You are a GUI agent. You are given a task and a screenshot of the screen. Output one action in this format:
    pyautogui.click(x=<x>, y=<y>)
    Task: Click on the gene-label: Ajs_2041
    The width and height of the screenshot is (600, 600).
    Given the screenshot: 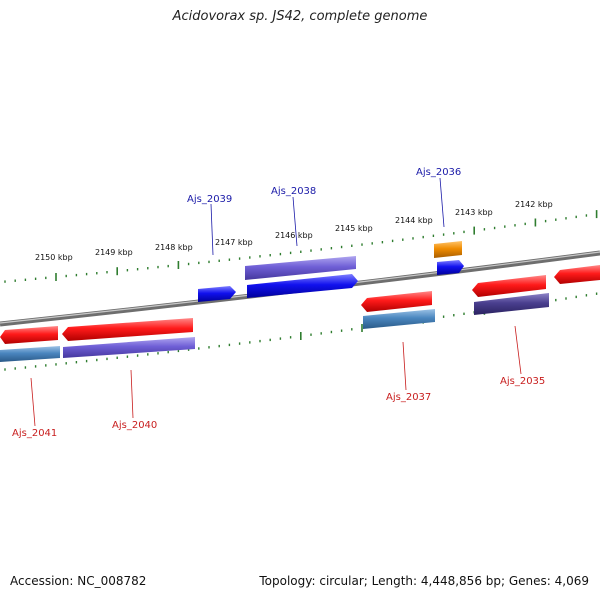 What is the action you would take?
    pyautogui.click(x=34, y=433)
    